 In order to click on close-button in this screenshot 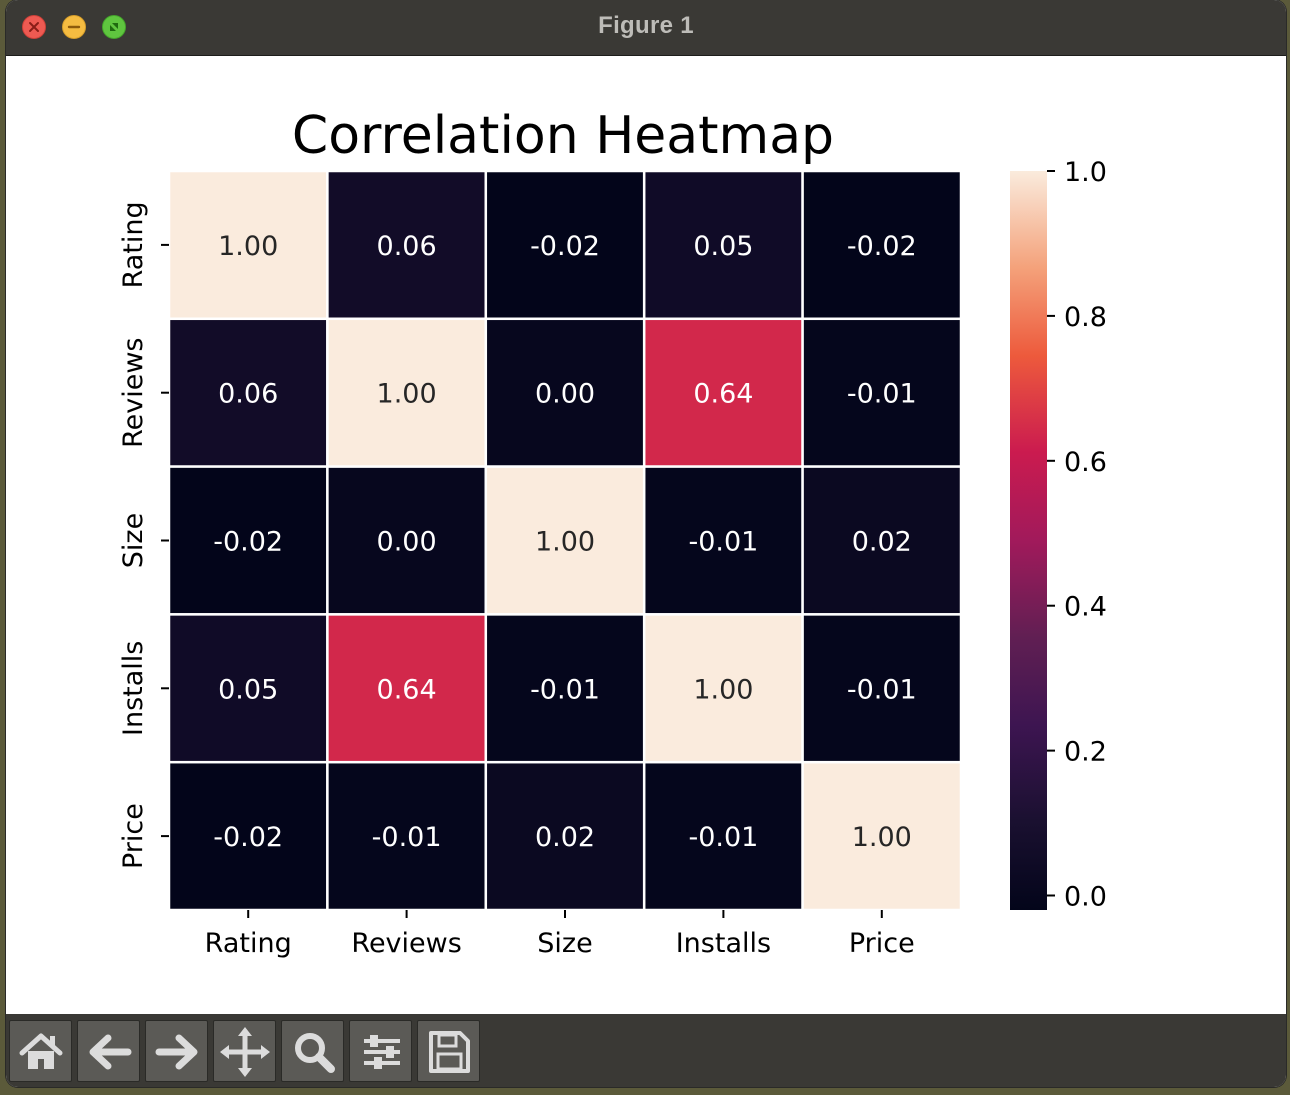, I will do `click(34, 27)`.